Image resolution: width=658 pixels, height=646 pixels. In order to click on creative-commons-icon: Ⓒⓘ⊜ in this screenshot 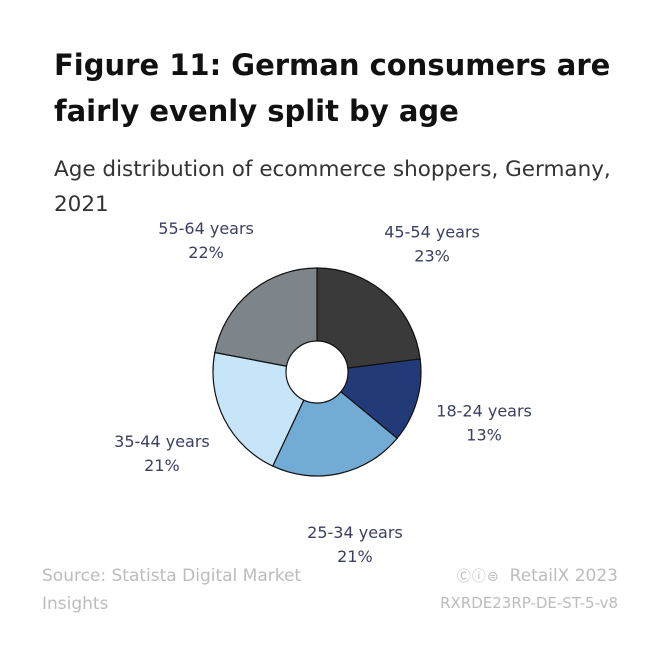, I will do `click(478, 577)`.